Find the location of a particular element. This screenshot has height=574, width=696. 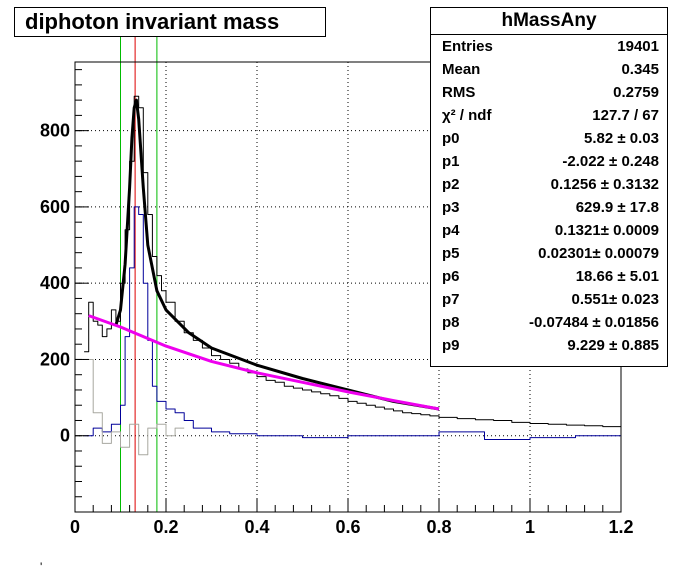

stats-row: p9 9.229 ± 0.885 is located at coordinates (549, 345).